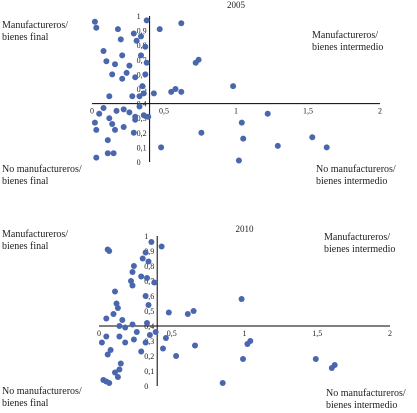 This screenshot has height=413, width=417. I want to click on quadrant-label-bottom-left: No manufactureros/, so click(42, 391).